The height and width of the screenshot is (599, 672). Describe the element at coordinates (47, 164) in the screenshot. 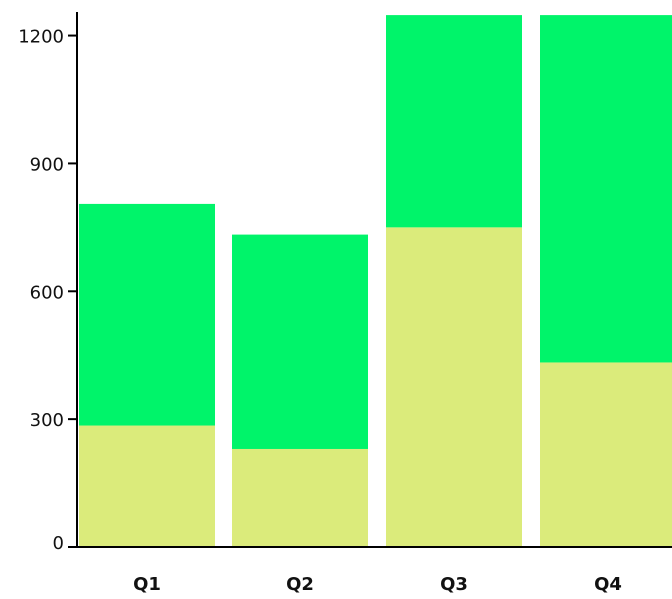

I see `y-tick-label-900: 900` at that location.